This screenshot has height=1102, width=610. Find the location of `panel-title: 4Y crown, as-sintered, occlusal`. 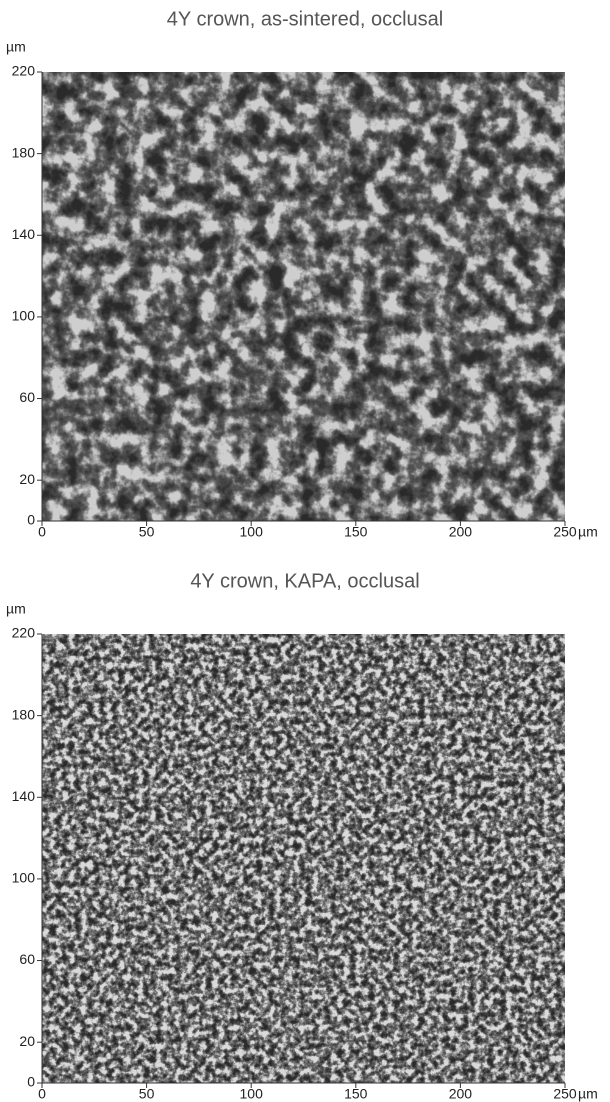

panel-title: 4Y crown, as-sintered, occlusal is located at coordinates (305, 19).